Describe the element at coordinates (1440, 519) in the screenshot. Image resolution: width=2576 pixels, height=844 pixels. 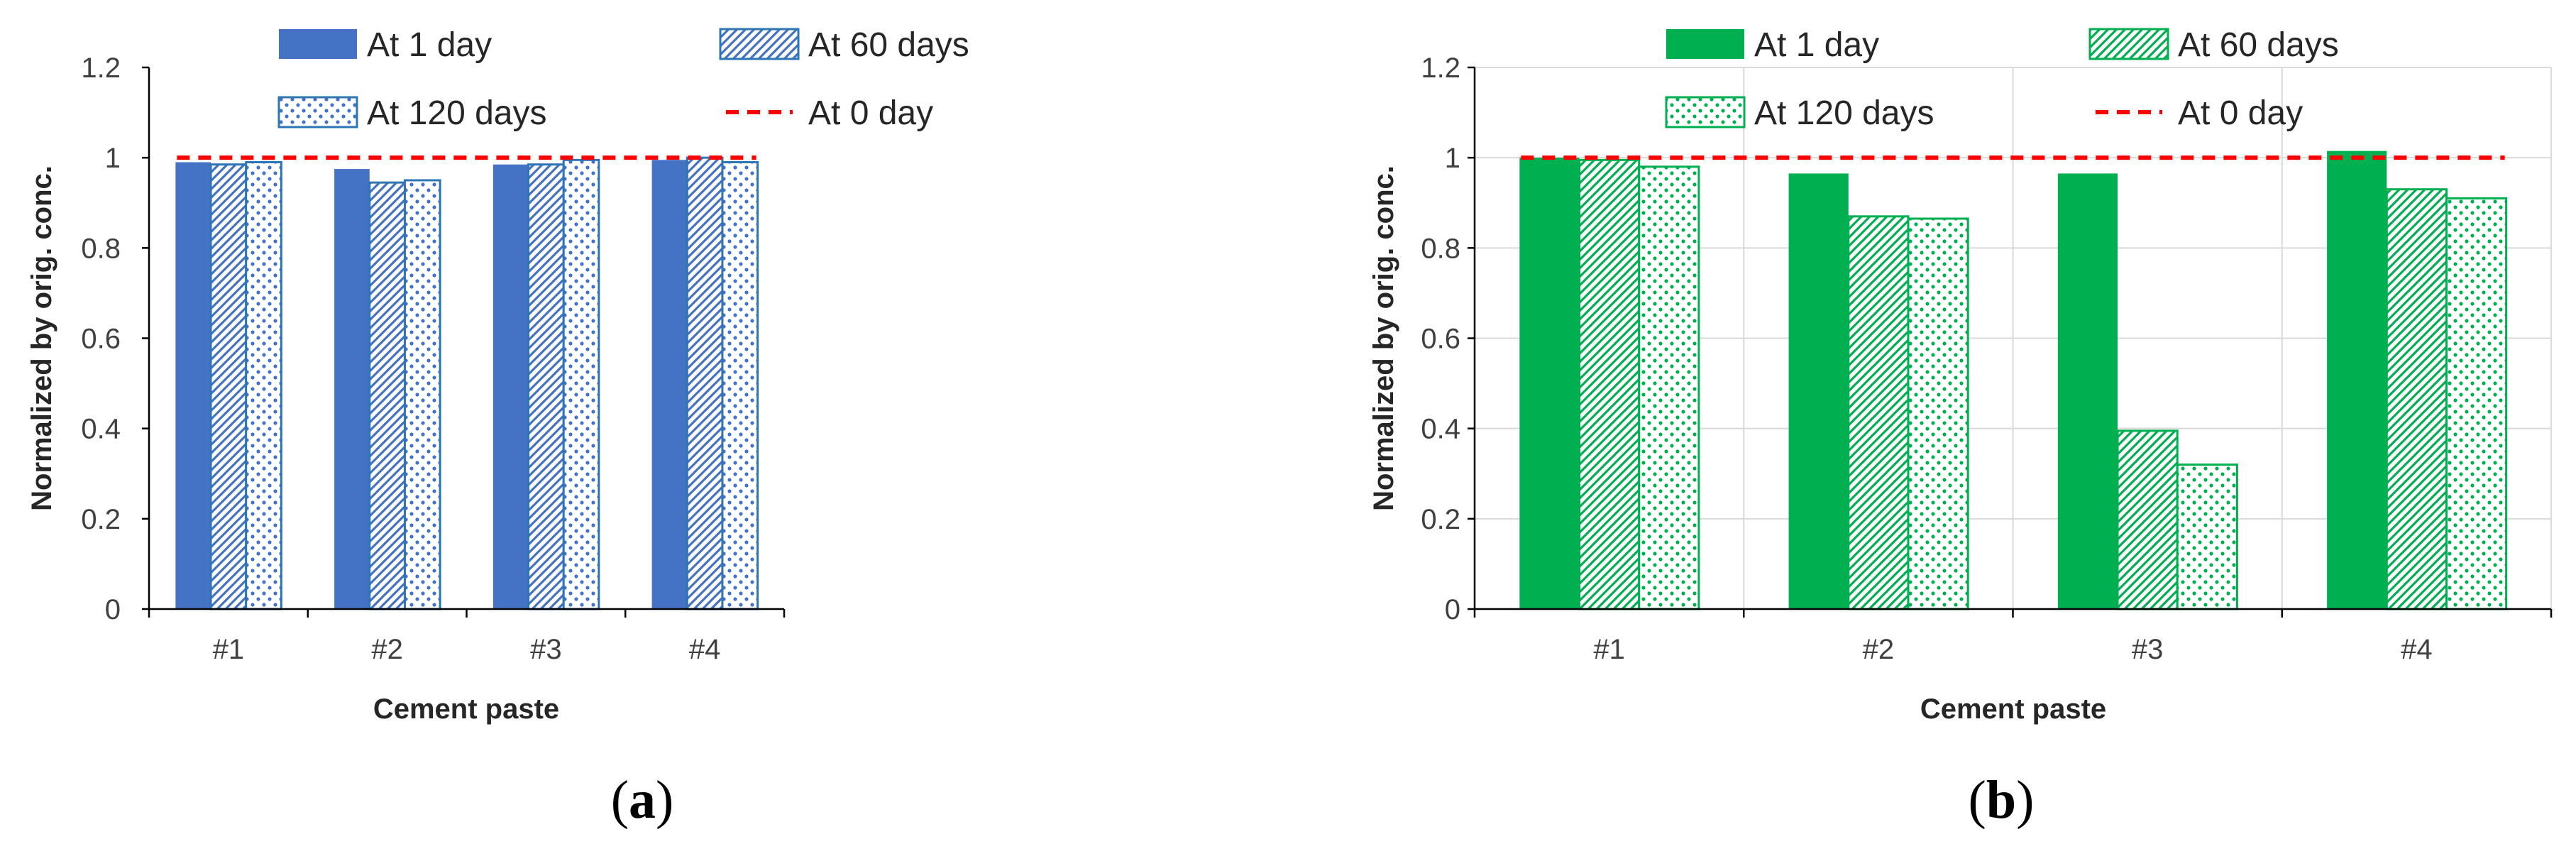
I see `chart-b-y-tick-label: 0.2` at that location.